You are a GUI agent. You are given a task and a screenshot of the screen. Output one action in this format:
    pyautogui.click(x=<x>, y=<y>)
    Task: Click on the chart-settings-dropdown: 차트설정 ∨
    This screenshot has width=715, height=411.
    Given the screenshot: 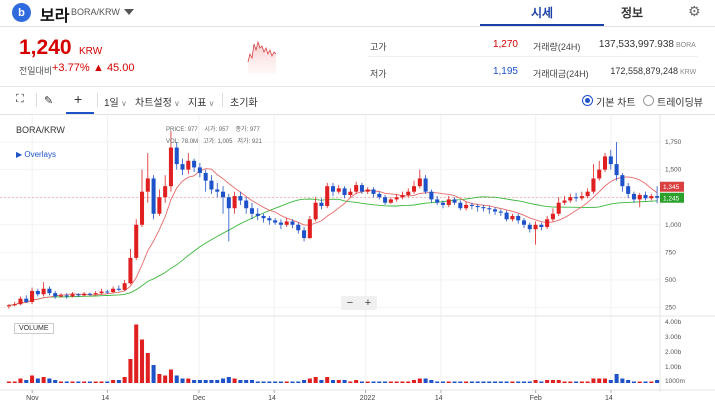 What is the action you would take?
    pyautogui.click(x=157, y=101)
    